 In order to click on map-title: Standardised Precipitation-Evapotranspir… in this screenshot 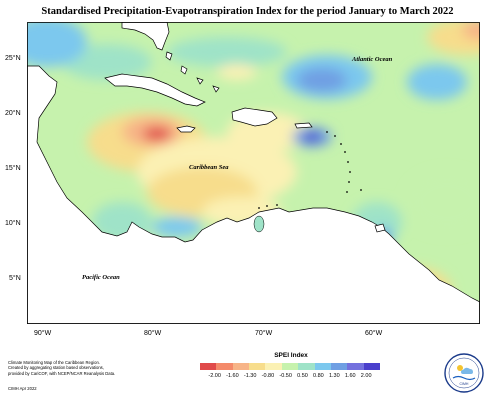, I will do `click(247, 11)`.